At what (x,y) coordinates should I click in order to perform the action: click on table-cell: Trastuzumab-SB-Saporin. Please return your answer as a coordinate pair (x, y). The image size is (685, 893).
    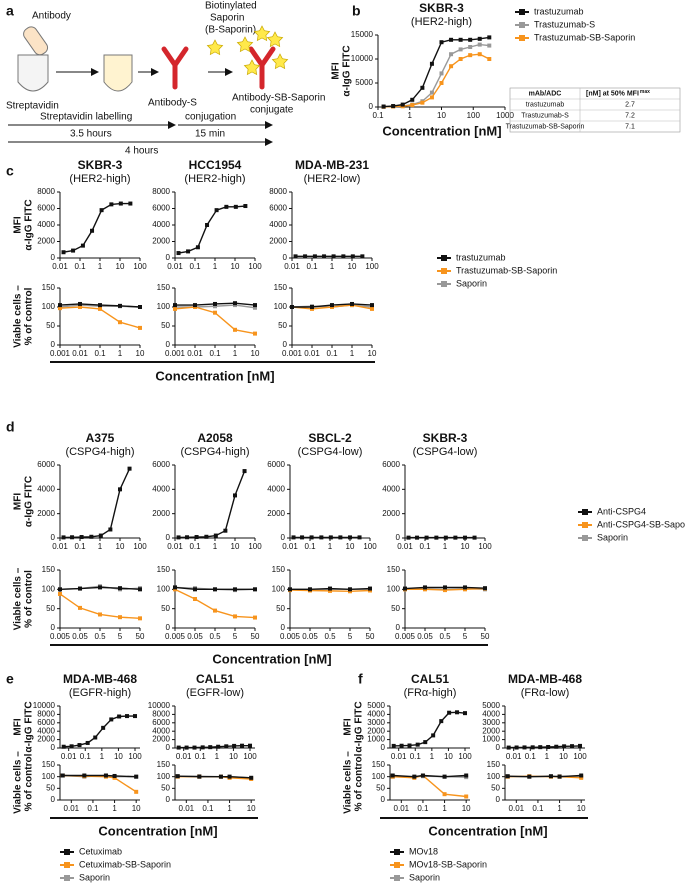
    Looking at the image, I should click on (545, 126).